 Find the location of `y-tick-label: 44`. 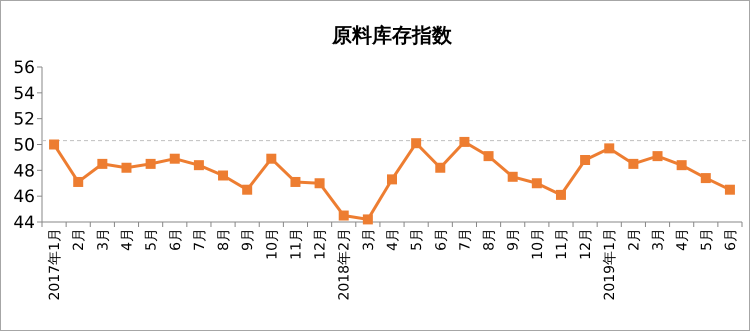

y-tick-label: 44 is located at coordinates (24, 223).